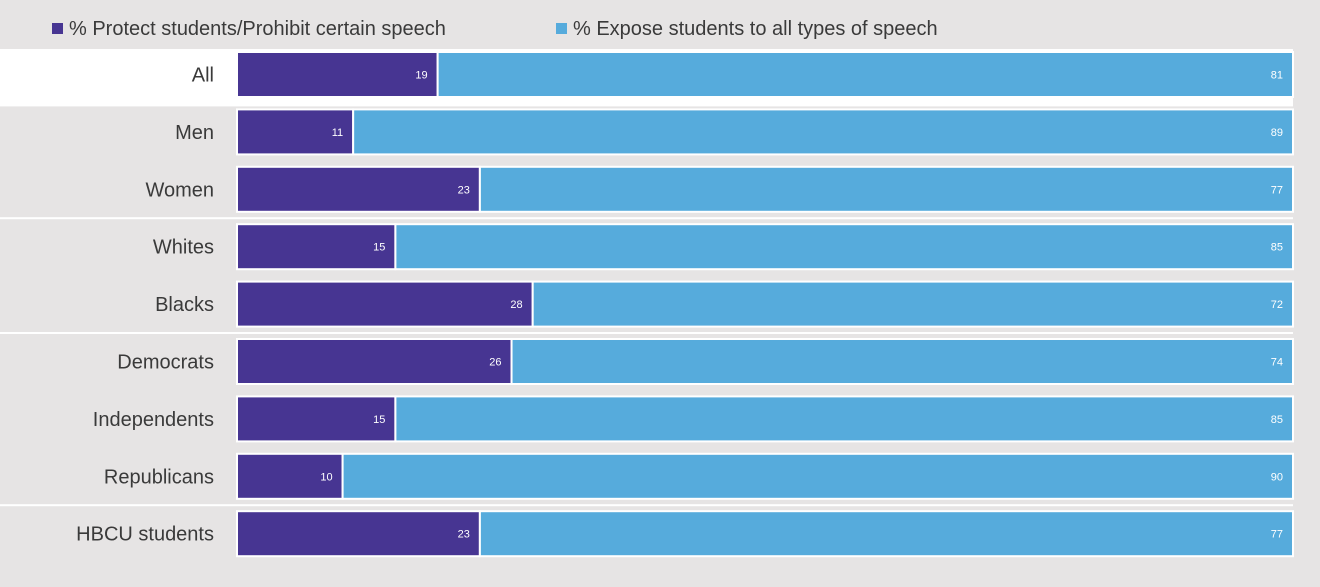  What do you see at coordinates (886, 189) in the screenshot?
I see `bar-women-expose` at bounding box center [886, 189].